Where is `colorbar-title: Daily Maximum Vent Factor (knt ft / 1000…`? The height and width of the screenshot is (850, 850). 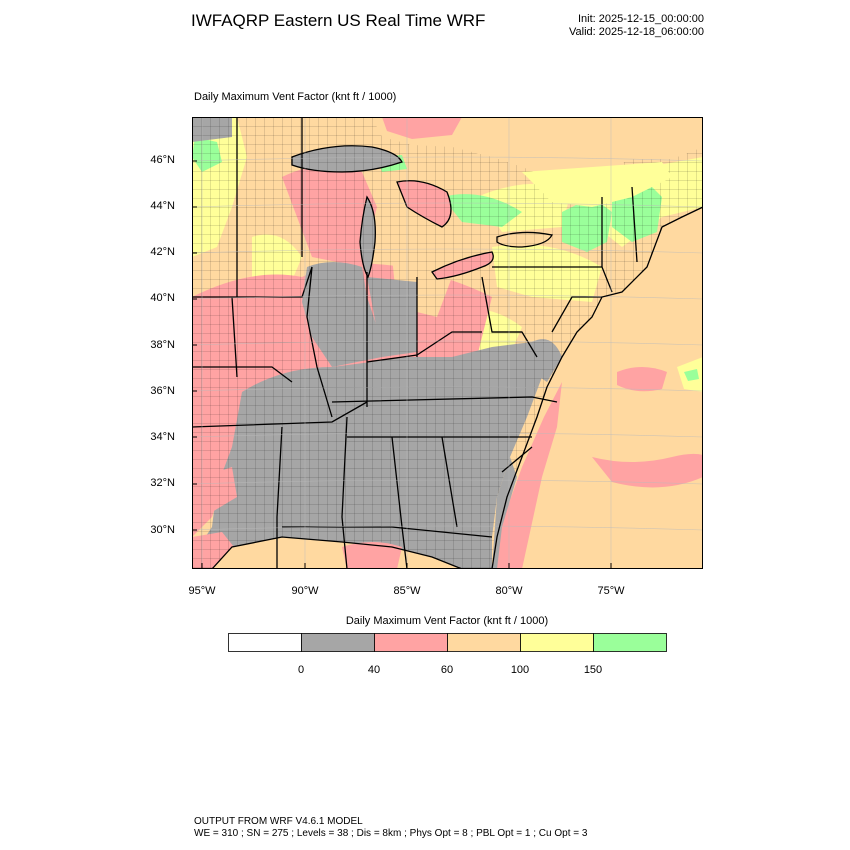 colorbar-title: Daily Maximum Vent Factor (knt ft / 1000… is located at coordinates (447, 621).